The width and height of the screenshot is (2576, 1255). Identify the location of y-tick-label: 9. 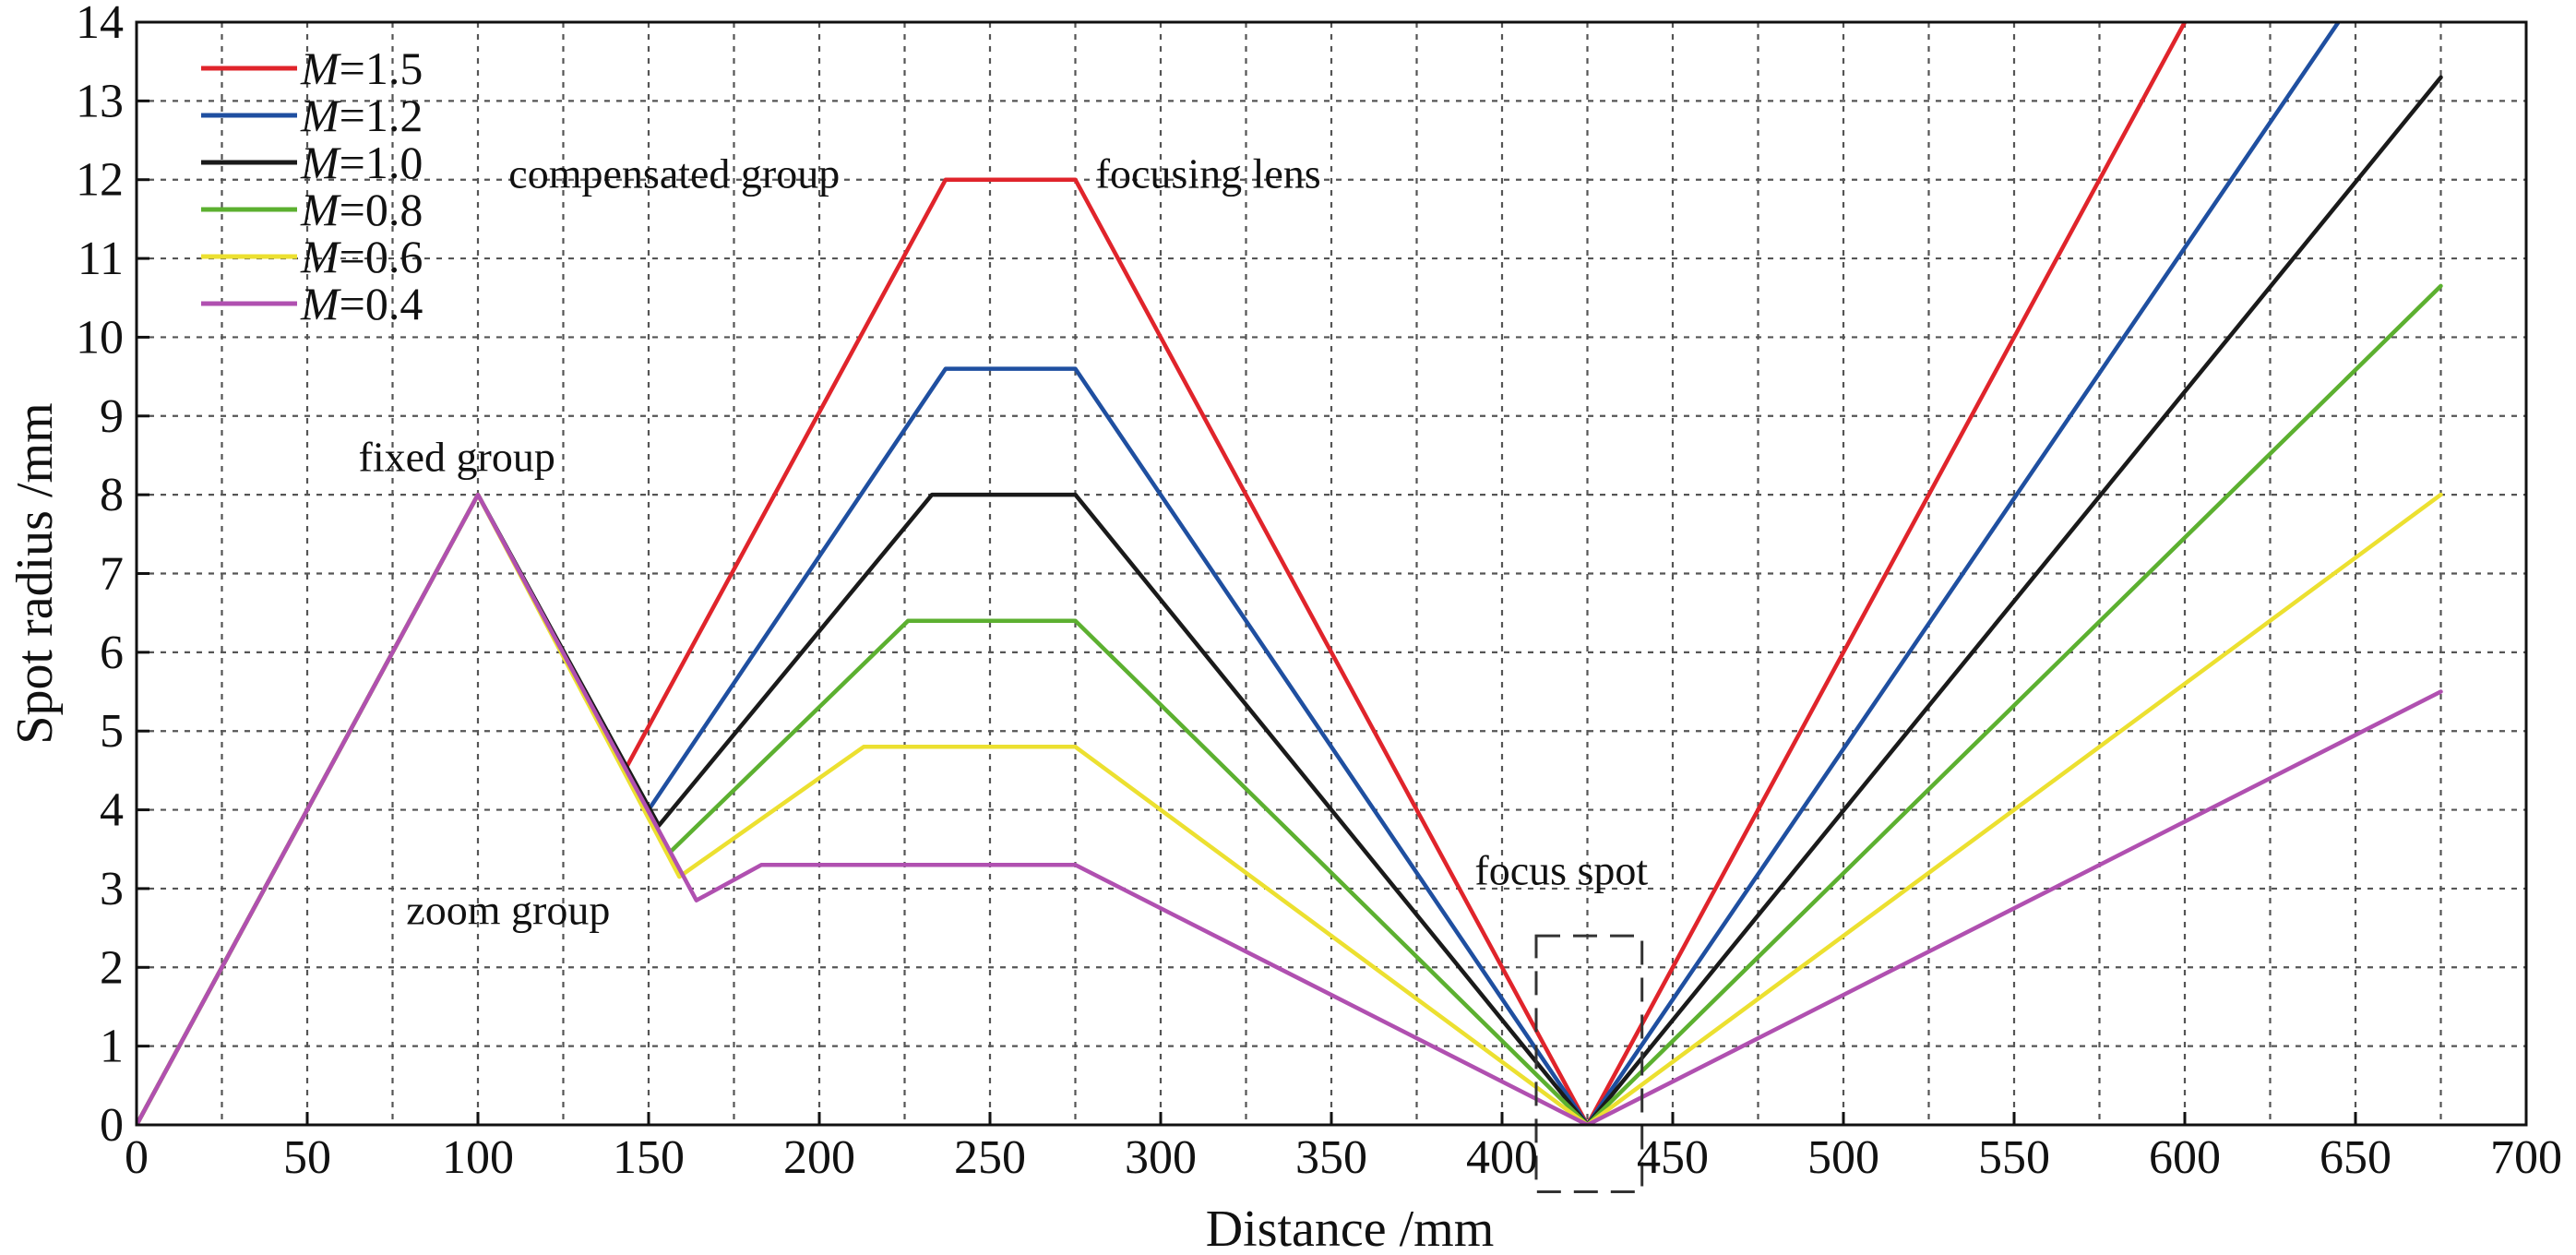
(112, 416).